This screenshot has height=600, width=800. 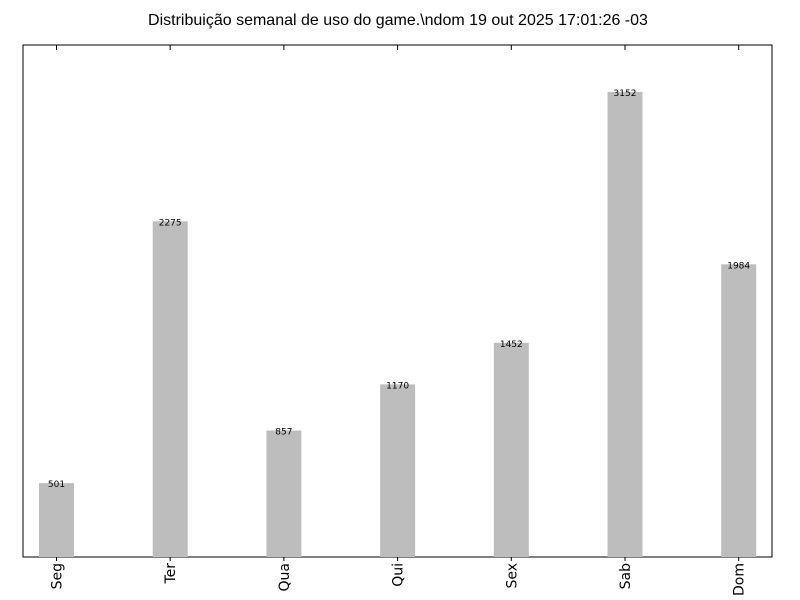 I want to click on bar-sex, so click(x=511, y=449).